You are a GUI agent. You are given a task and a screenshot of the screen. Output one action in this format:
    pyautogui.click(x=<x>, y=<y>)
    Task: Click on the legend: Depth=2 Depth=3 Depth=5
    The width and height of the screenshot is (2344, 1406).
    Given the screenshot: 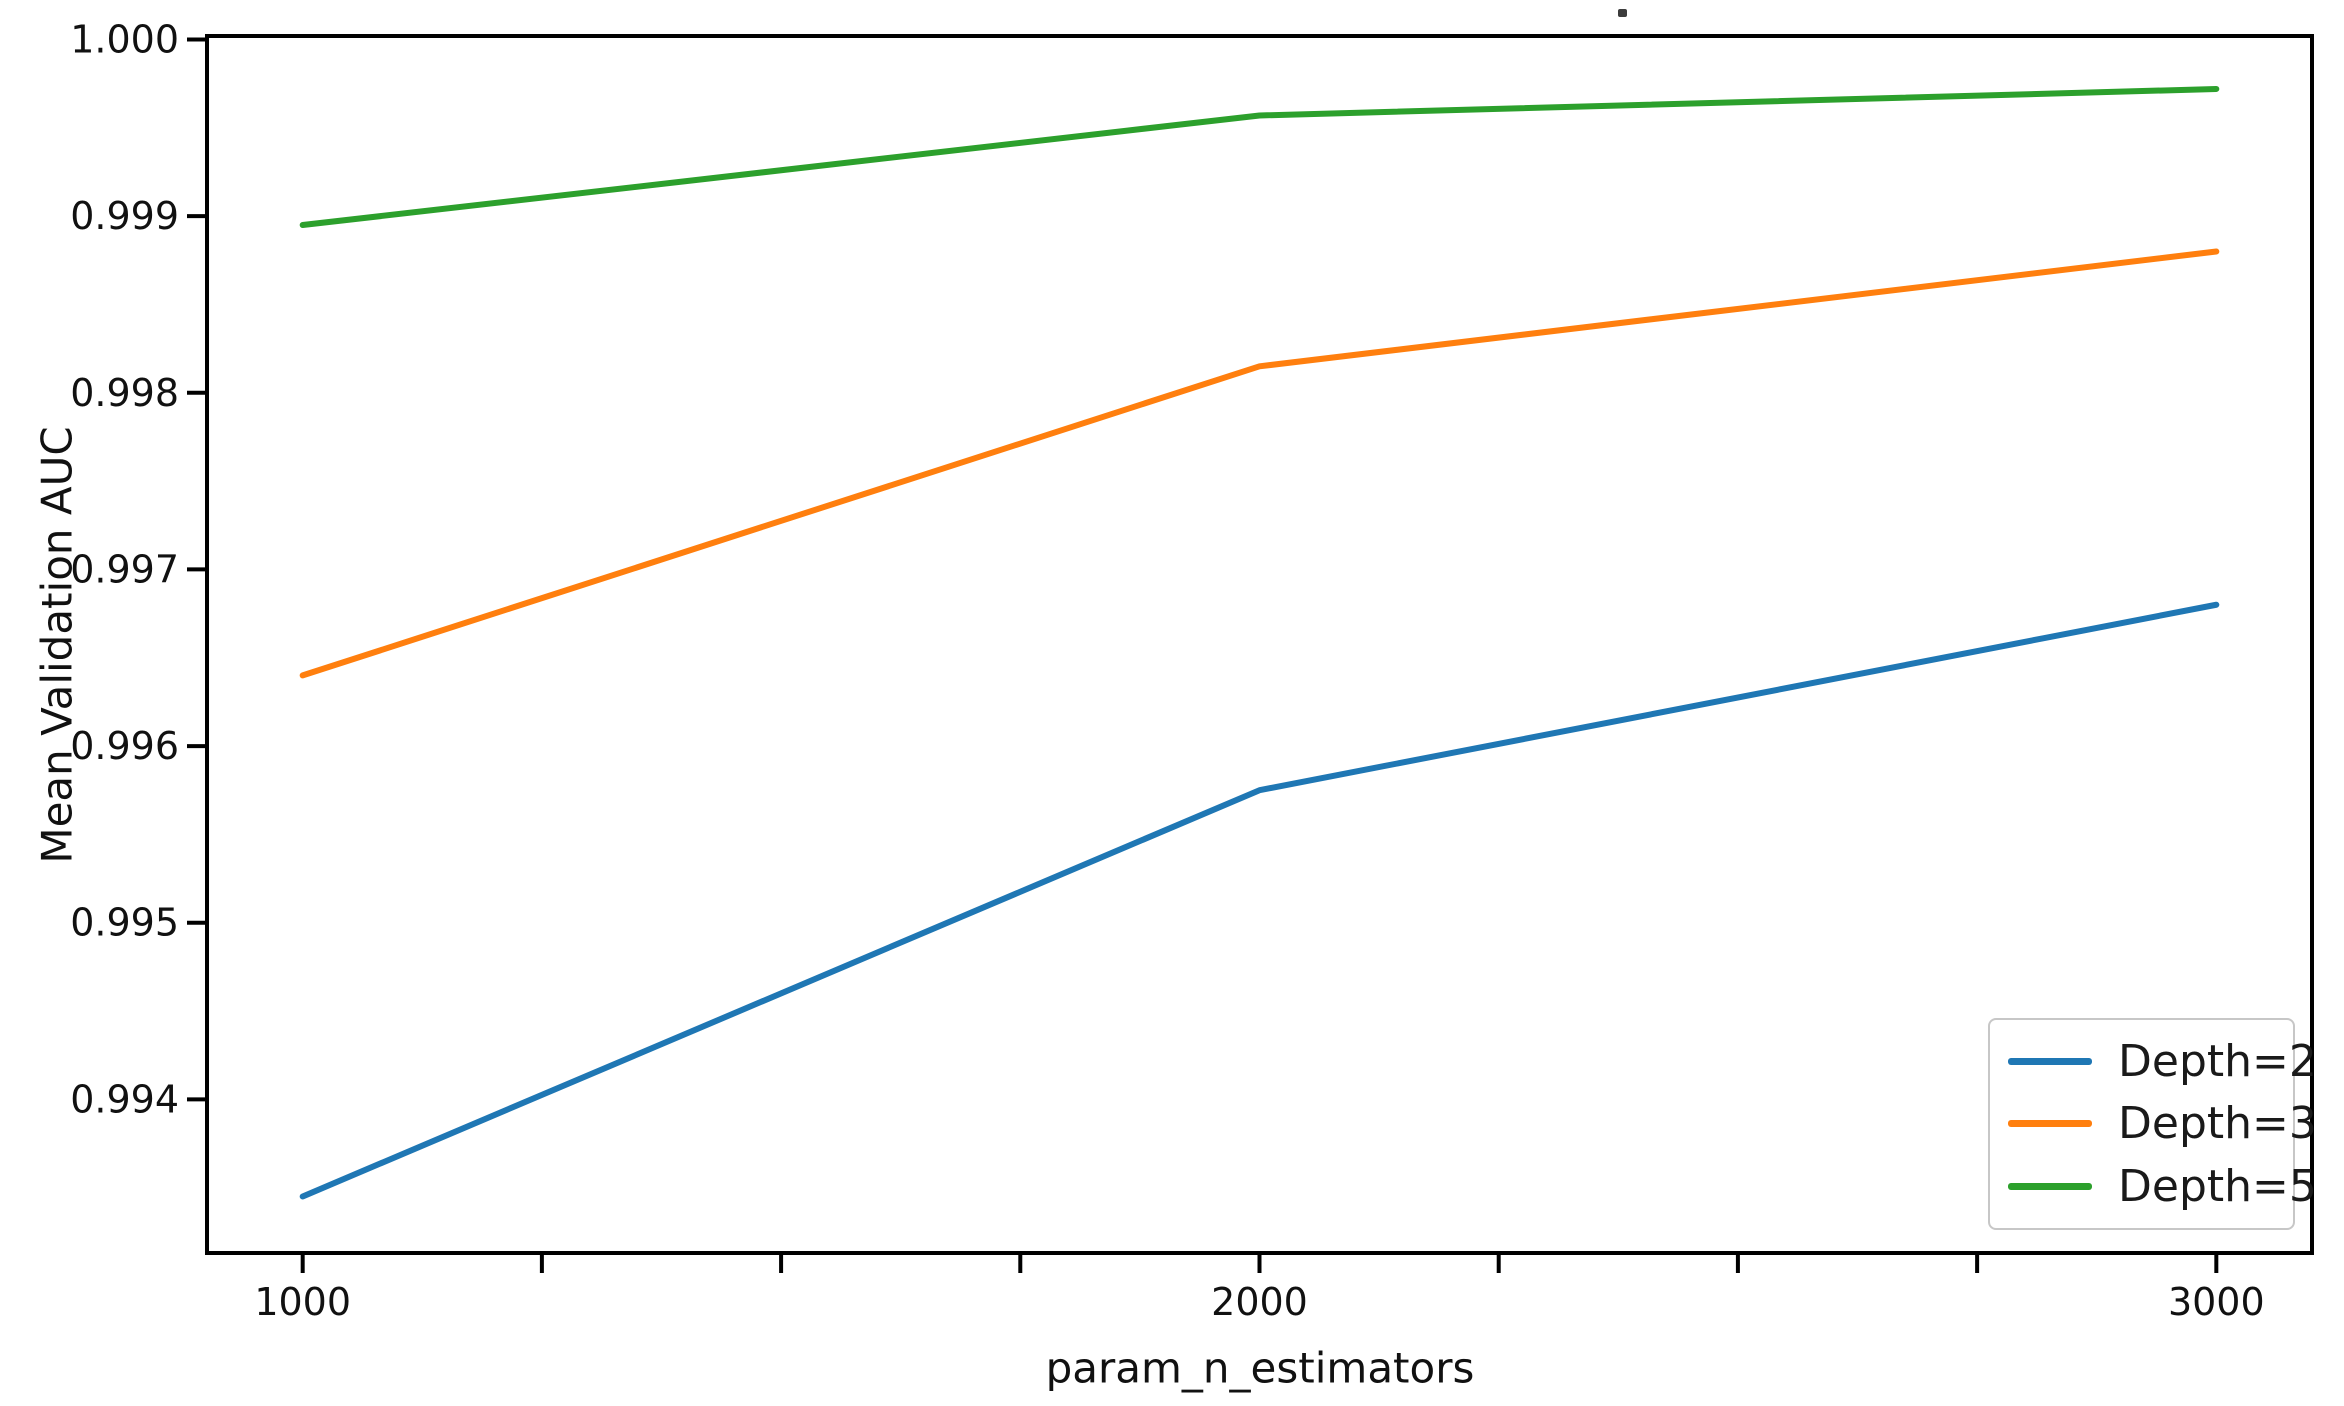 What is the action you would take?
    pyautogui.click(x=2152, y=1124)
    